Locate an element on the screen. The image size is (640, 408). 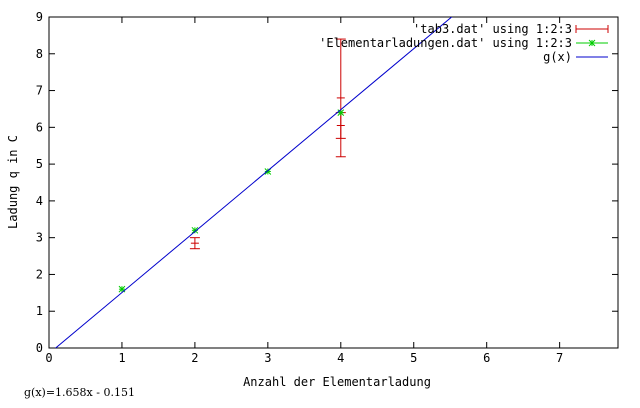
y-tick-label: 0 is located at coordinates (39, 348).